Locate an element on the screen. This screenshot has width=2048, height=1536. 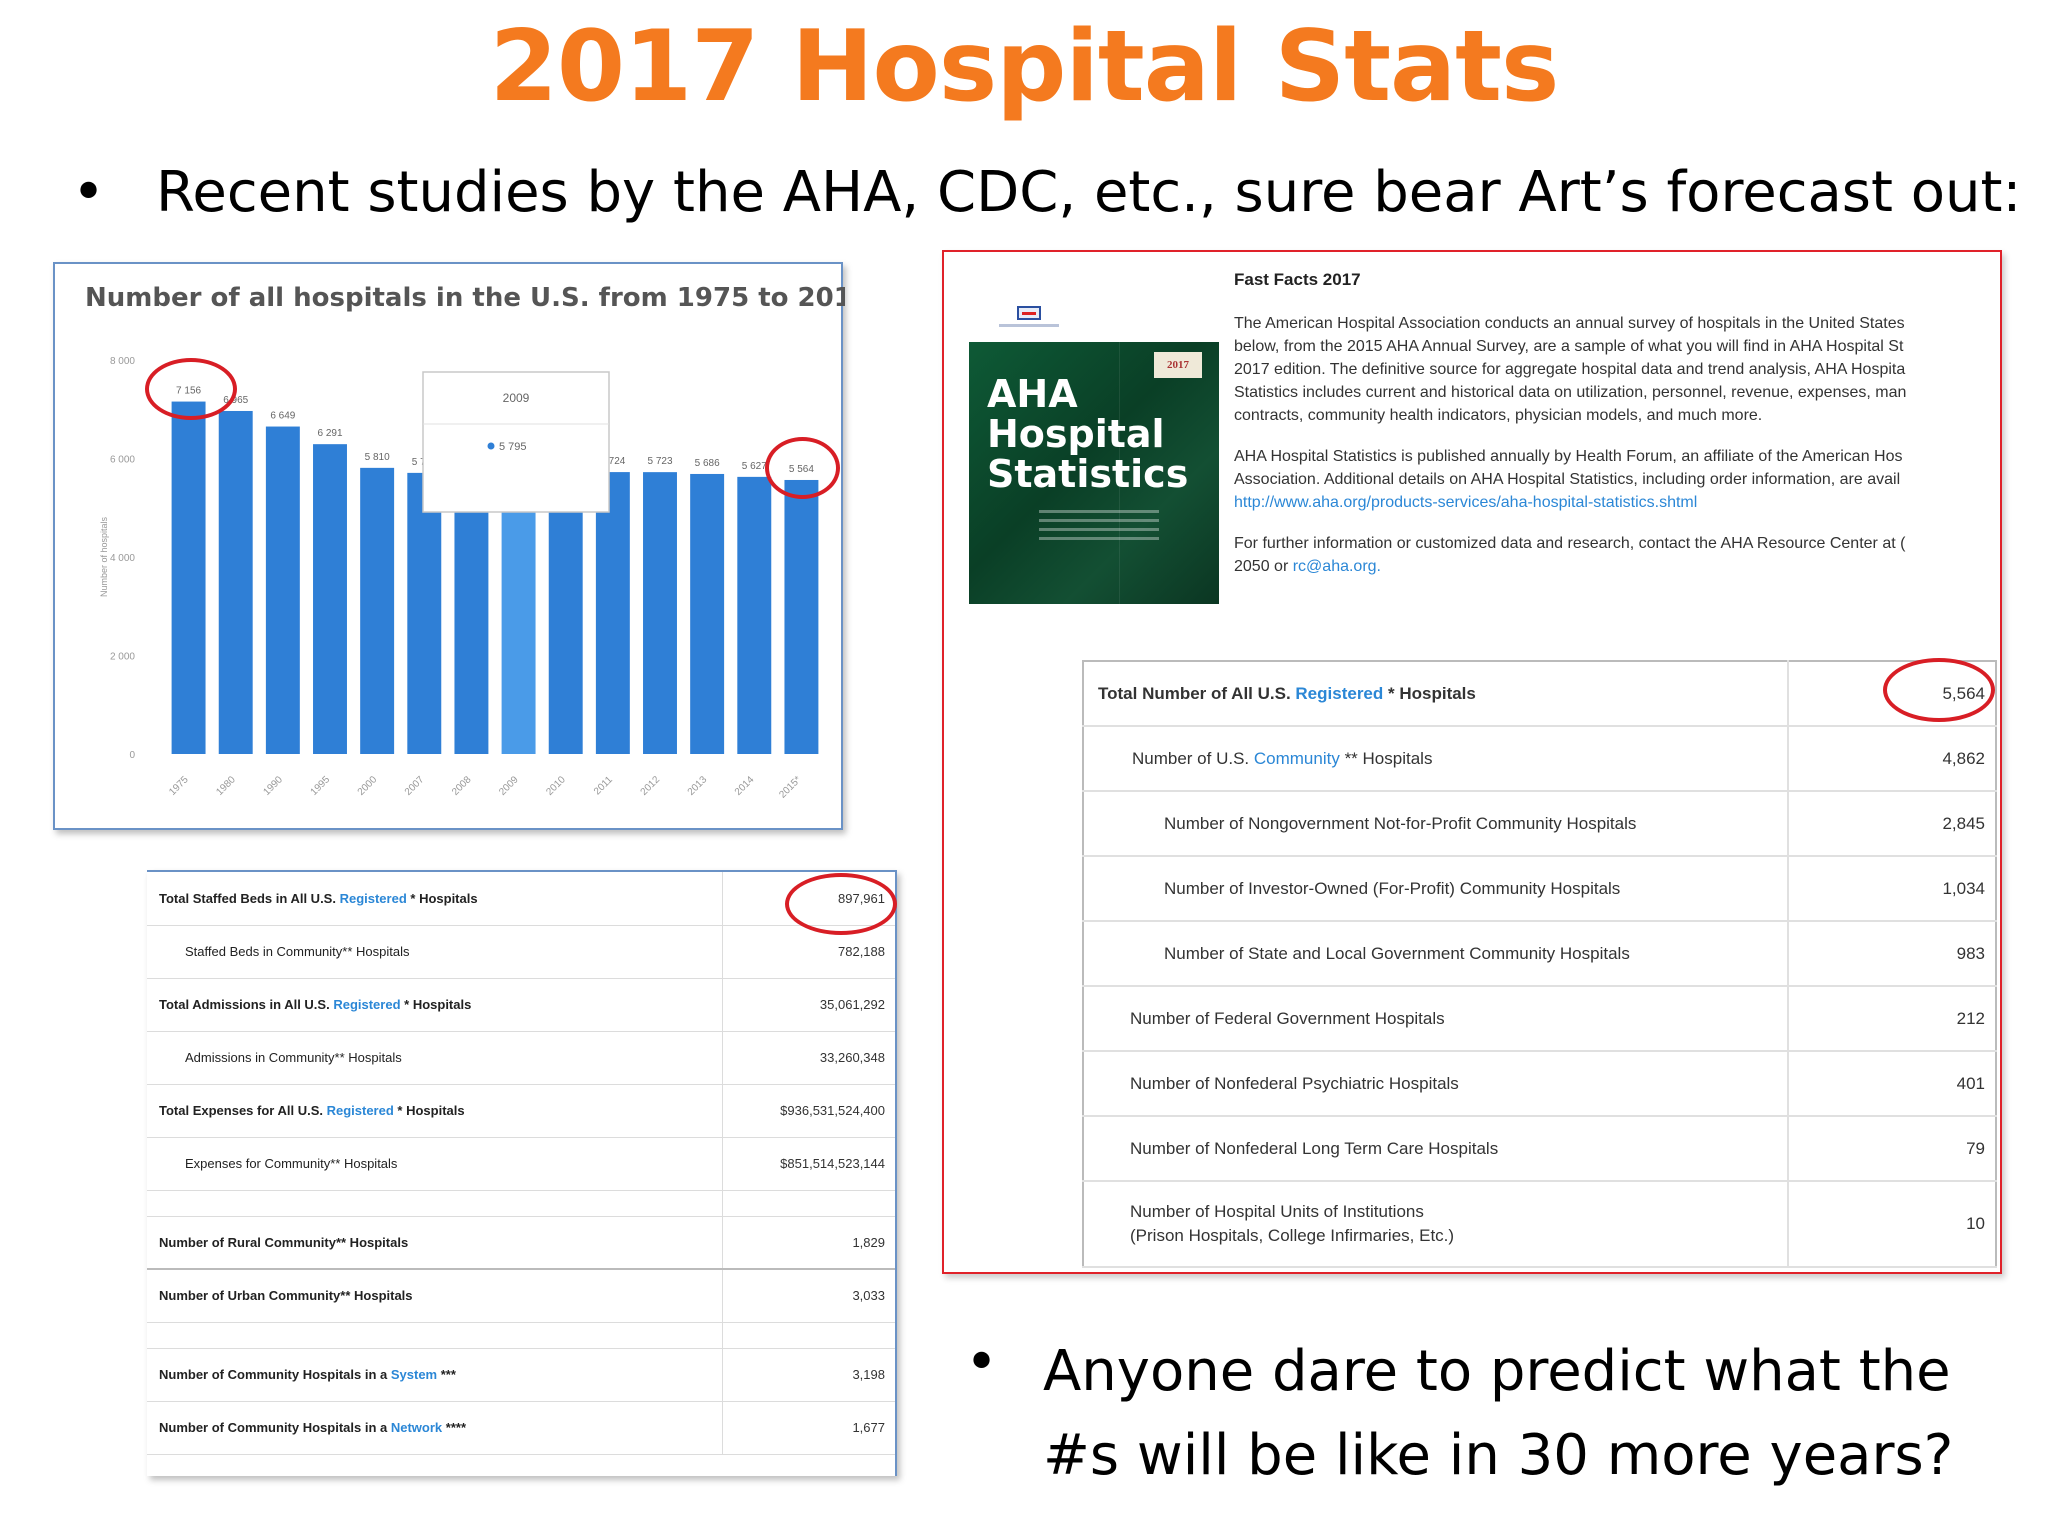
bar-2012 is located at coordinates (660, 613).